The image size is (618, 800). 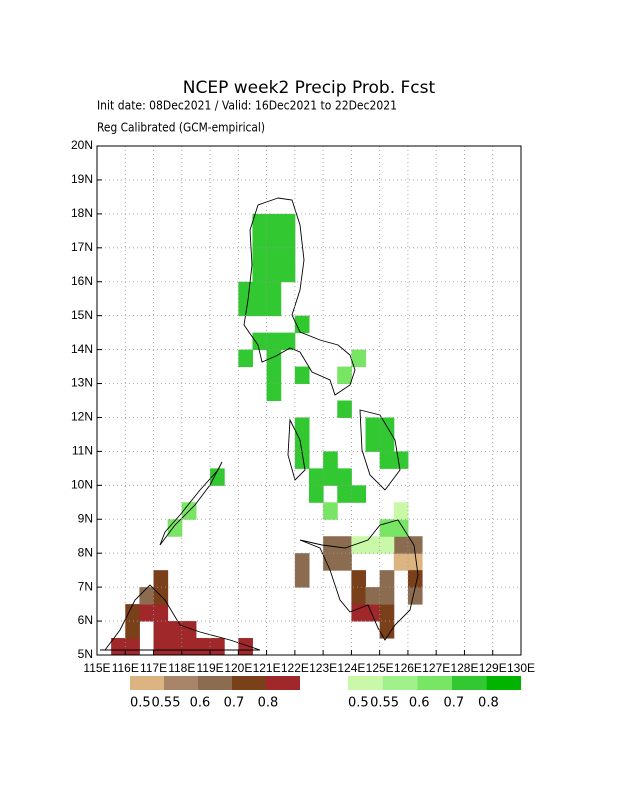 What do you see at coordinates (380, 668) in the screenshot?
I see `x-tick-label: 125E` at bounding box center [380, 668].